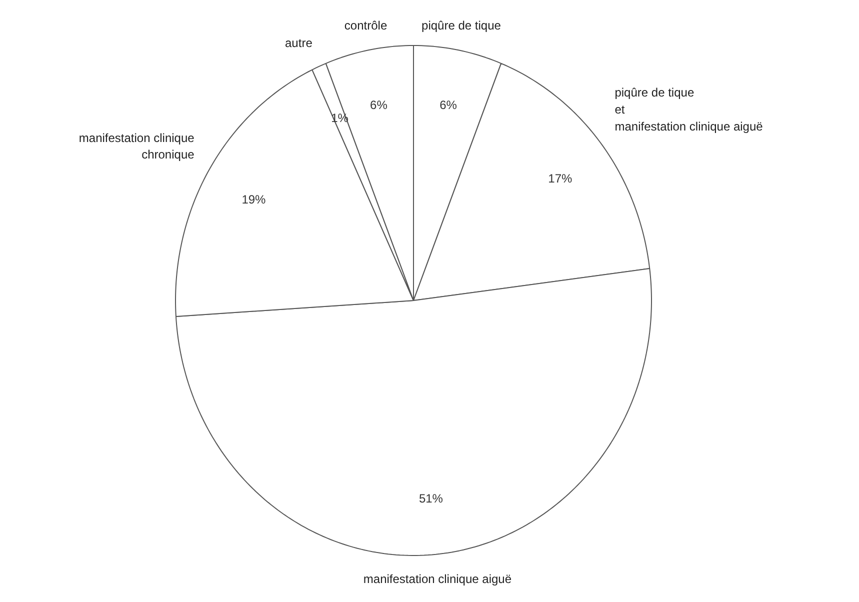 The width and height of the screenshot is (859, 602). I want to click on slice-label: piqûre de tique, so click(462, 25).